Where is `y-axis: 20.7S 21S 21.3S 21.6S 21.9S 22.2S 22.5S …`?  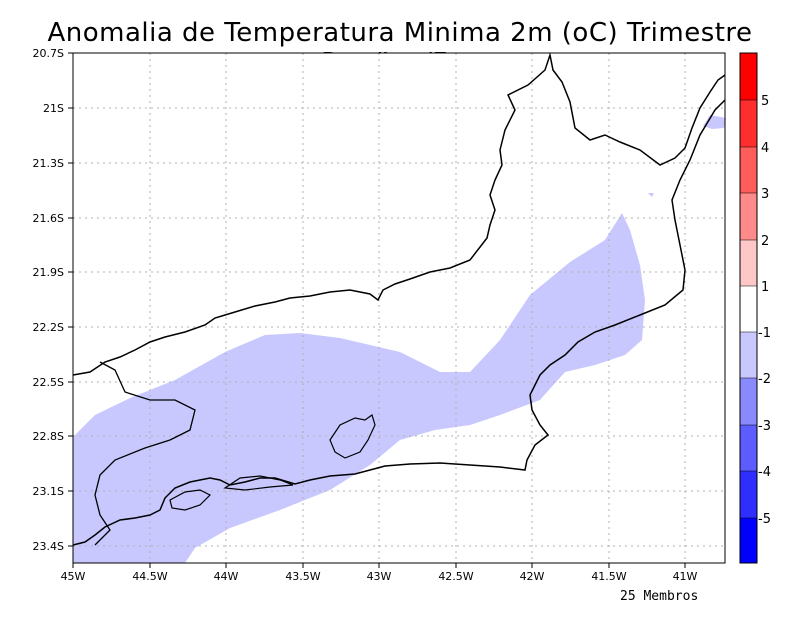 y-axis: 20.7S 21S 21.3S 21.6S 21.9S 22.2S 22.5S … is located at coordinates (53, 300).